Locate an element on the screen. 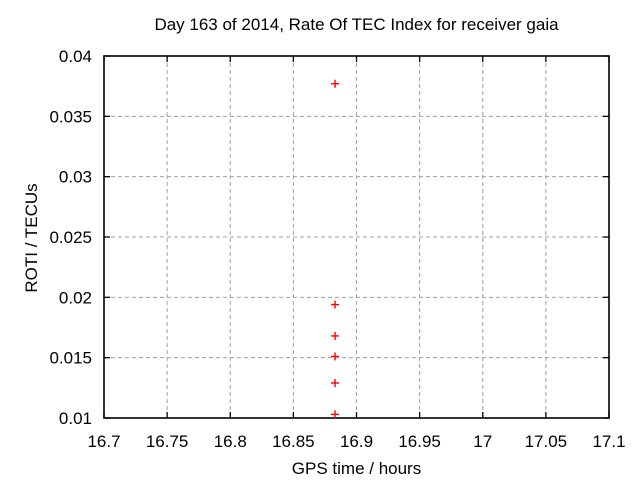 The height and width of the screenshot is (480, 640). x-tick-label: 16.8 is located at coordinates (230, 441).